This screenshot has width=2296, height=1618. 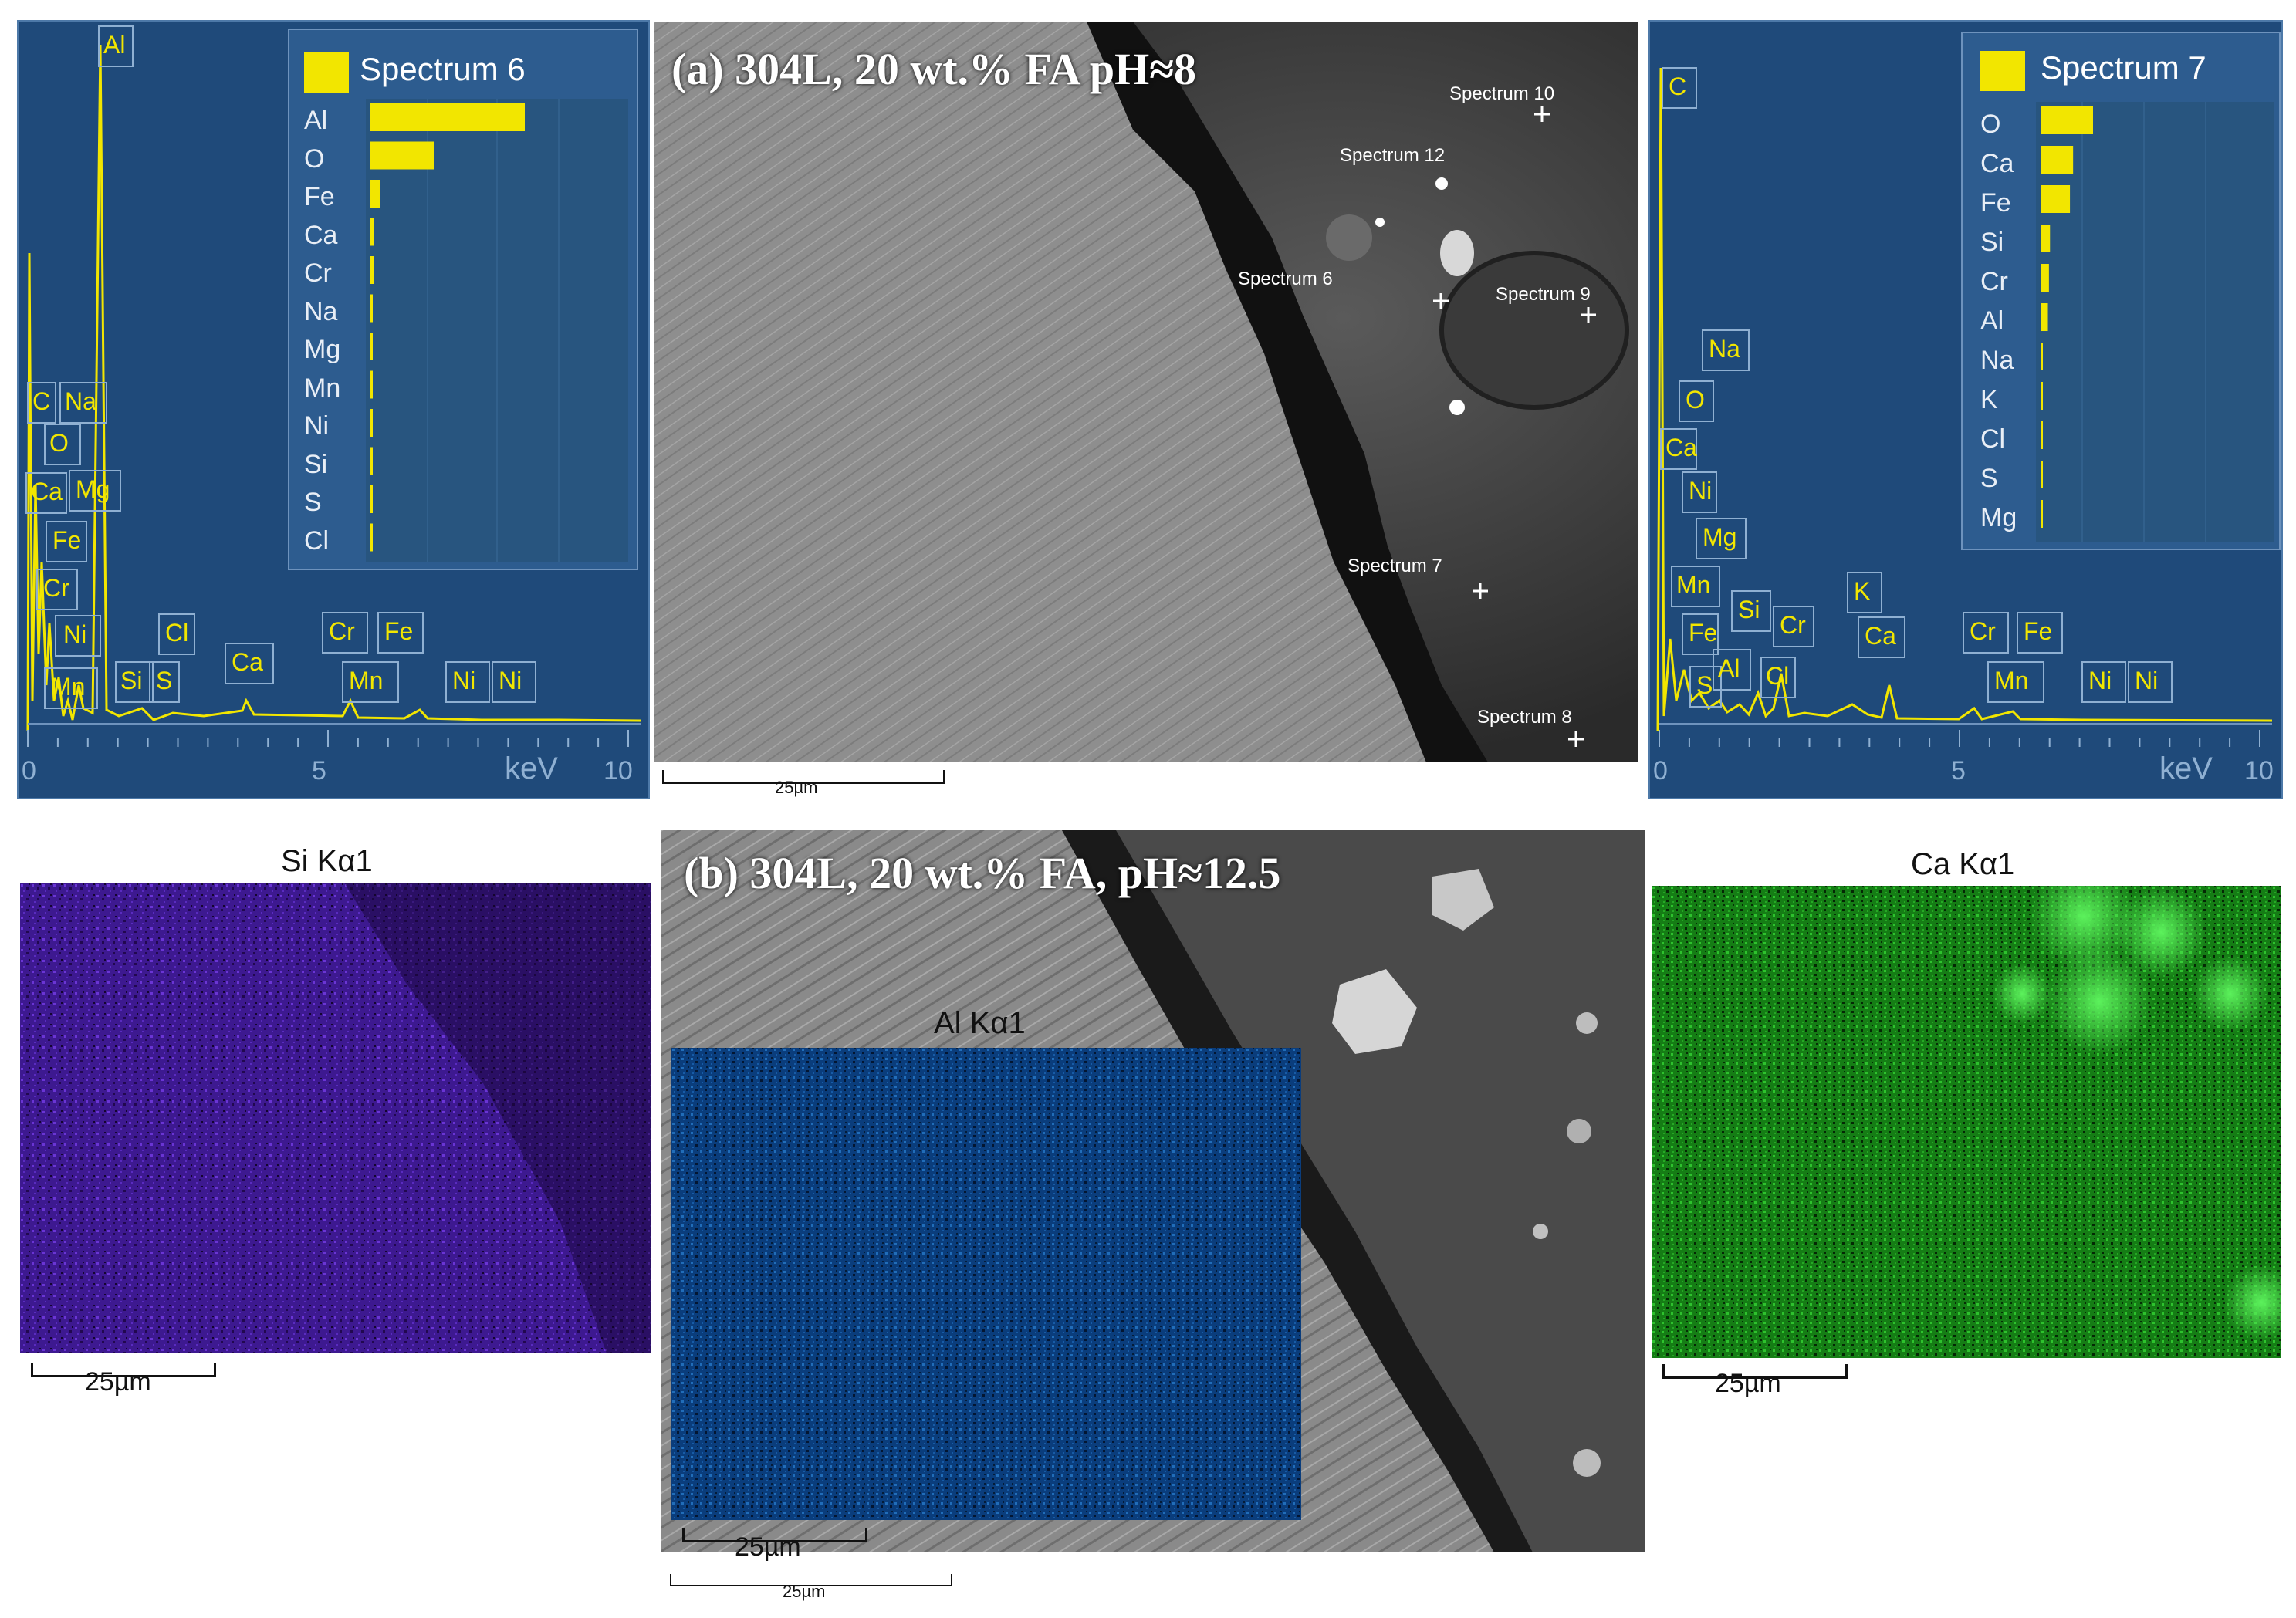 What do you see at coordinates (29, 770) in the screenshot?
I see `eds-left-tick-0: 0` at bounding box center [29, 770].